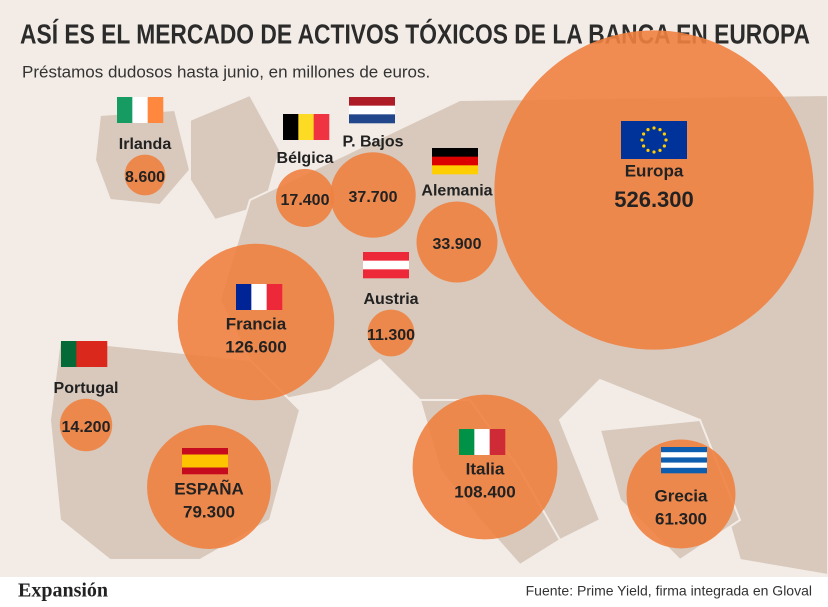  What do you see at coordinates (86, 388) in the screenshot?
I see `country-label: Portugal` at bounding box center [86, 388].